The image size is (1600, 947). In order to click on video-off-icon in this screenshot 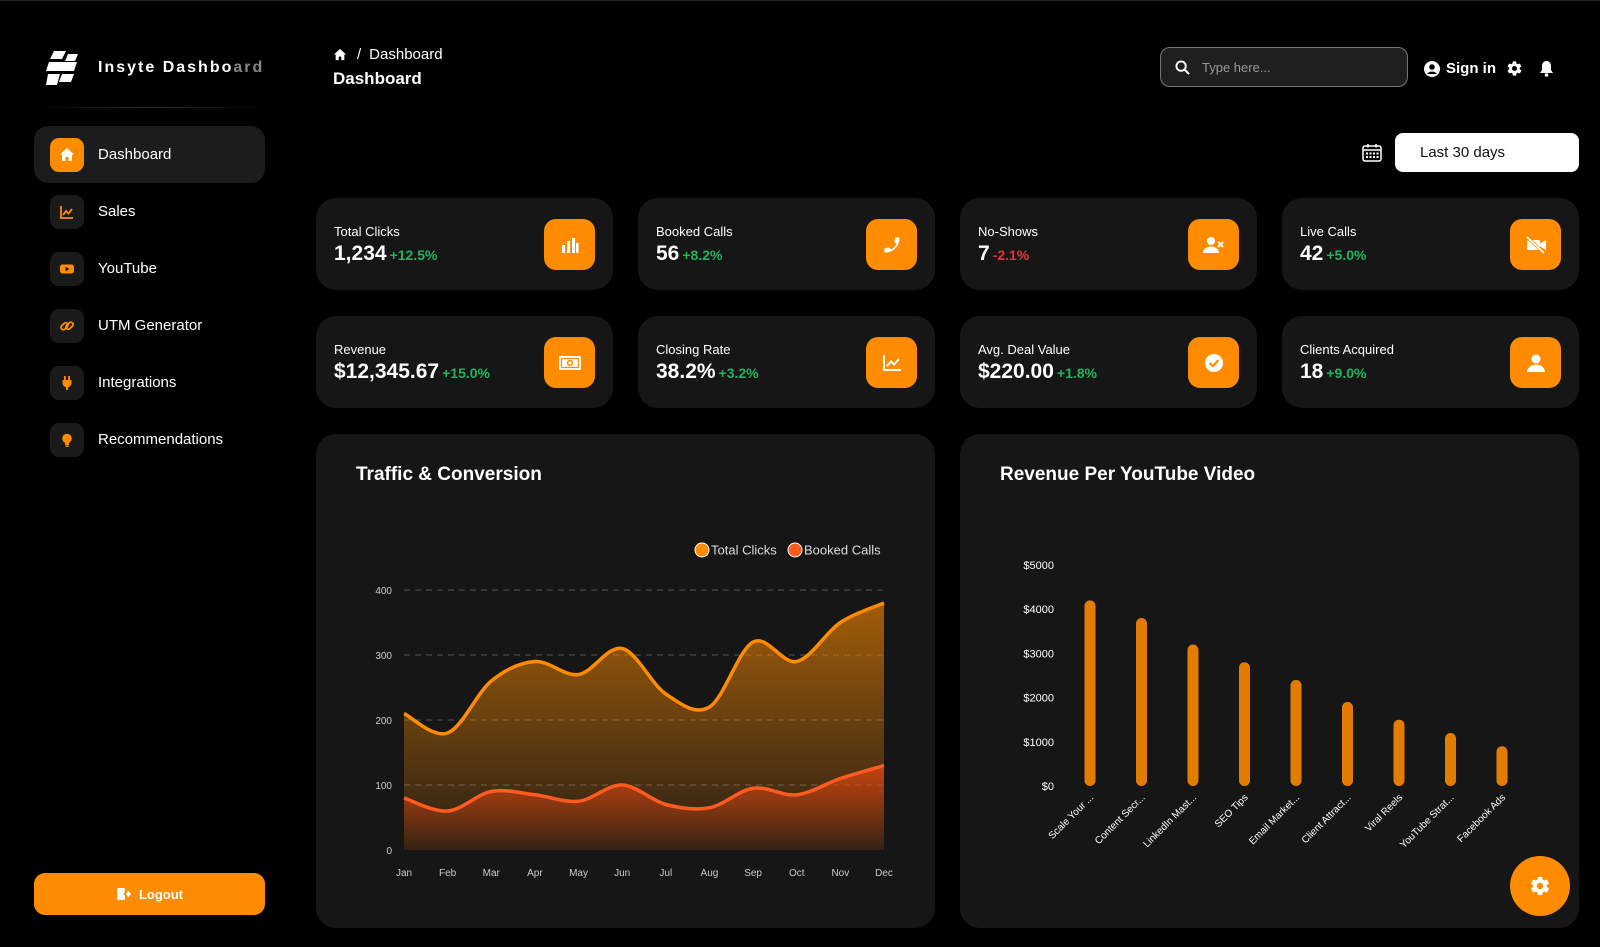, I will do `click(1535, 244)`.